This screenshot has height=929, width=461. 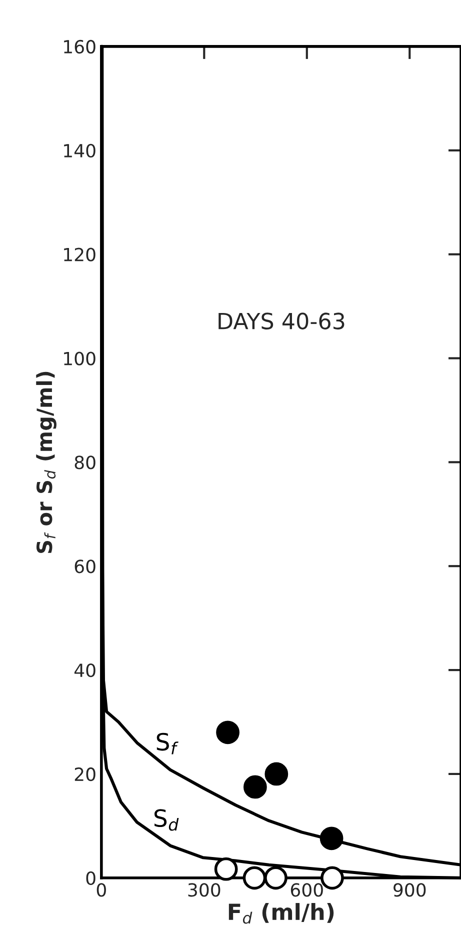 I want to click on y-tick-label: 20, so click(x=85, y=774).